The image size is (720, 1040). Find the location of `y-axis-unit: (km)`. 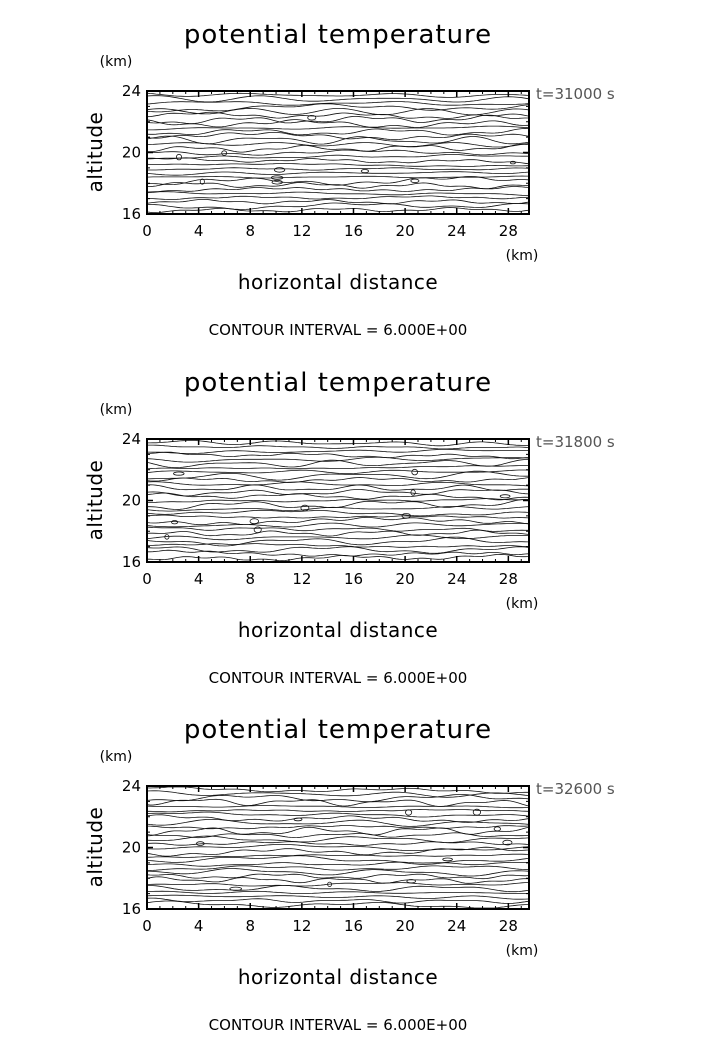

y-axis-unit: (km) is located at coordinates (116, 757).